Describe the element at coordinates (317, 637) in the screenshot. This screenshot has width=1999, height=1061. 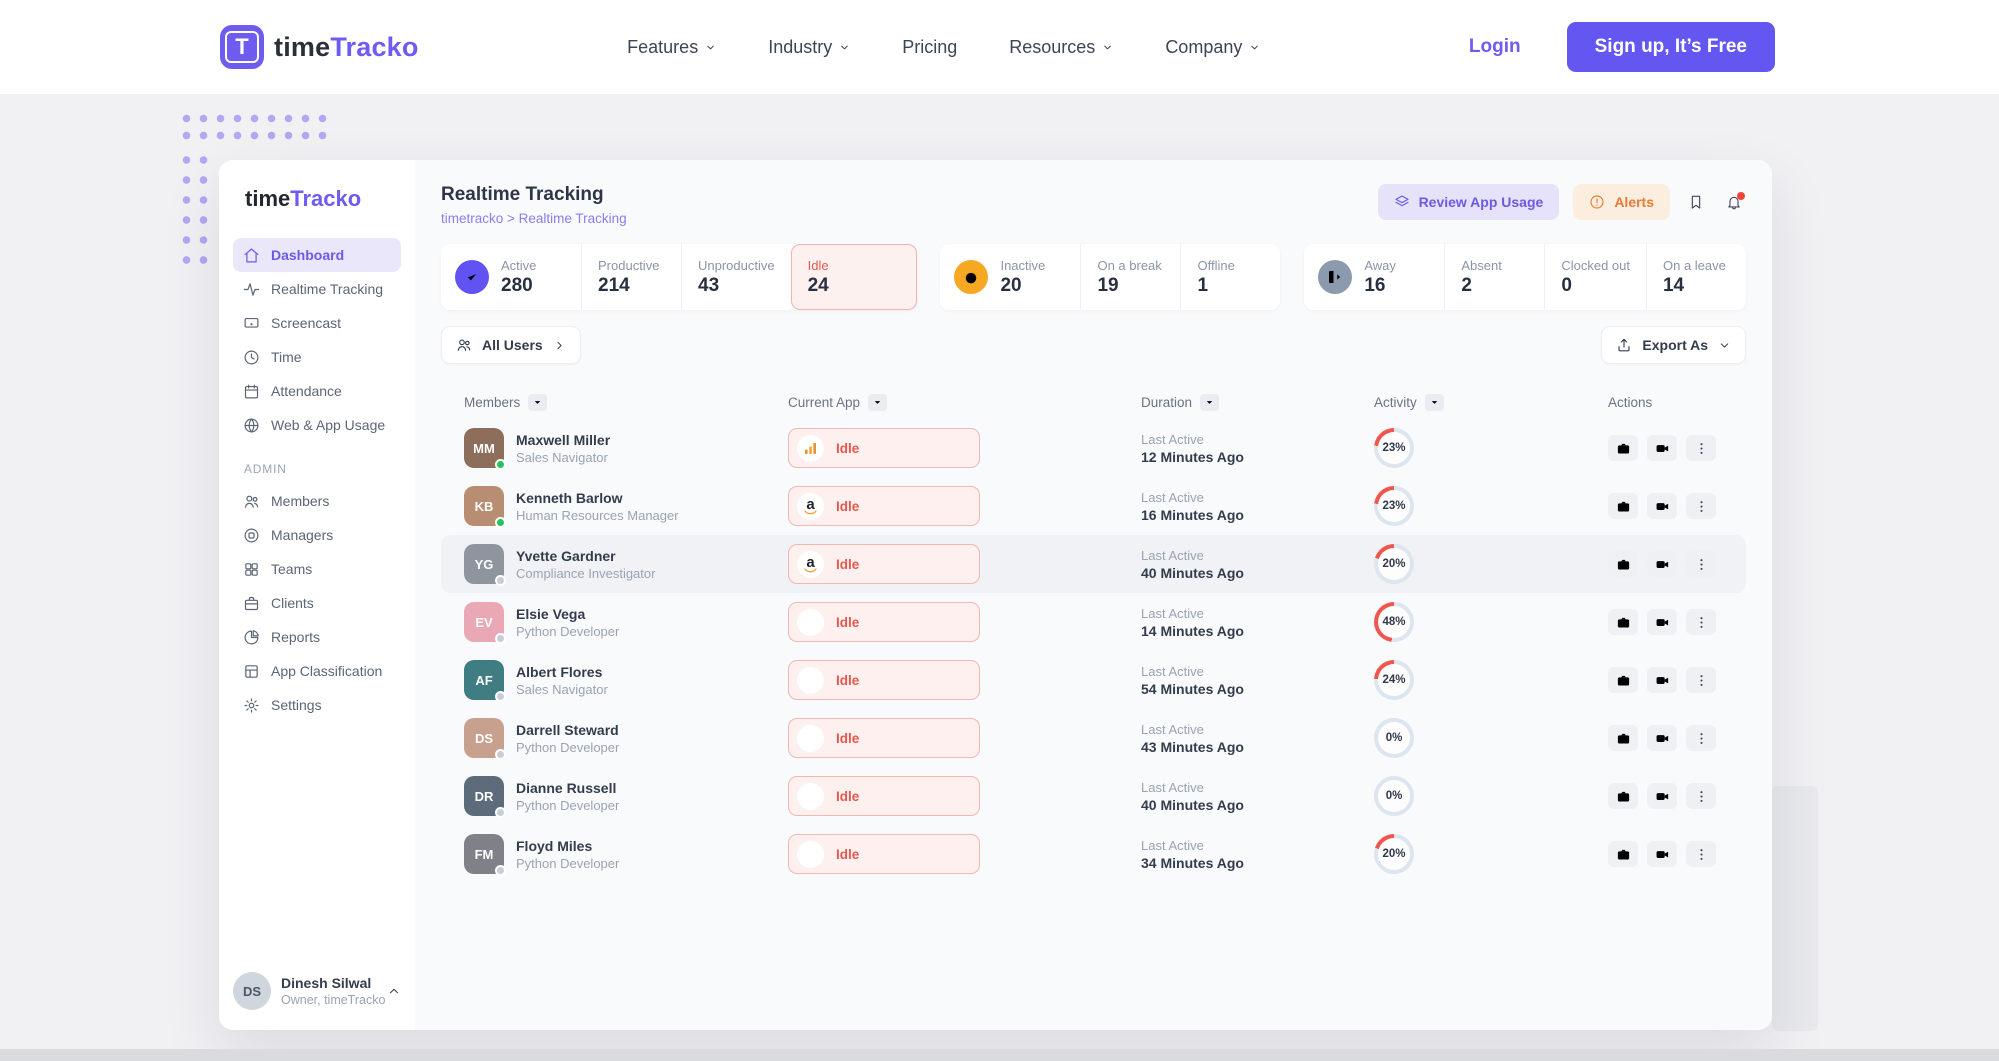
I see `sidebar-item-reports: Reports` at that location.